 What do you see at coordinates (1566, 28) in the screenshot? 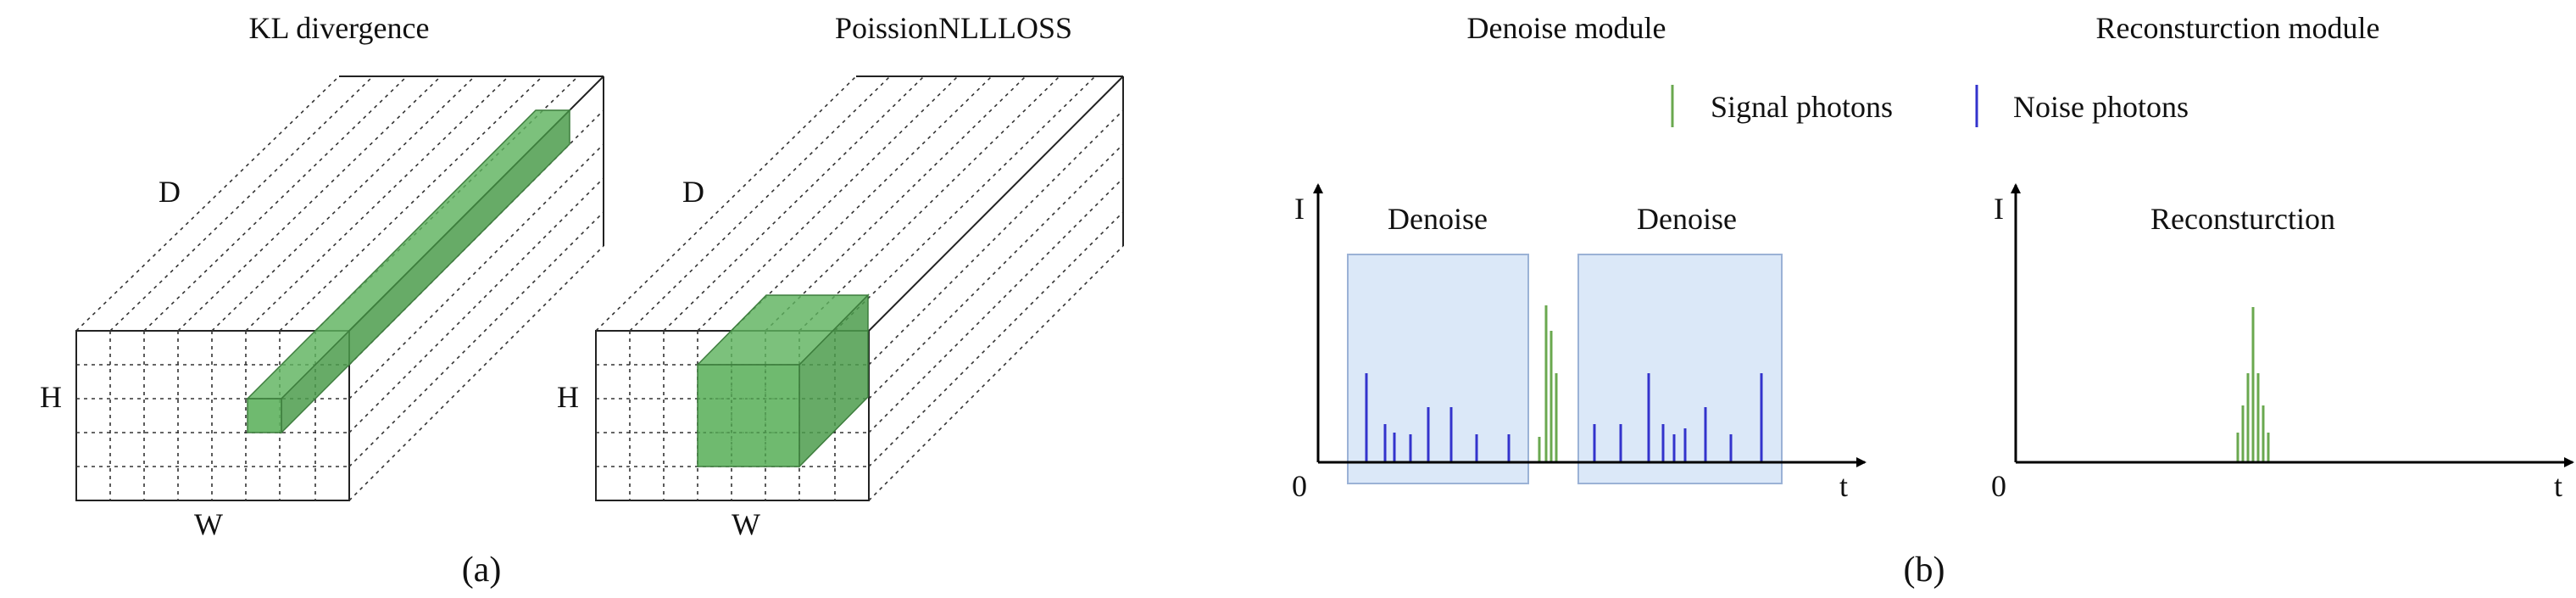
I see `denoise-module-title: Denoise module` at bounding box center [1566, 28].